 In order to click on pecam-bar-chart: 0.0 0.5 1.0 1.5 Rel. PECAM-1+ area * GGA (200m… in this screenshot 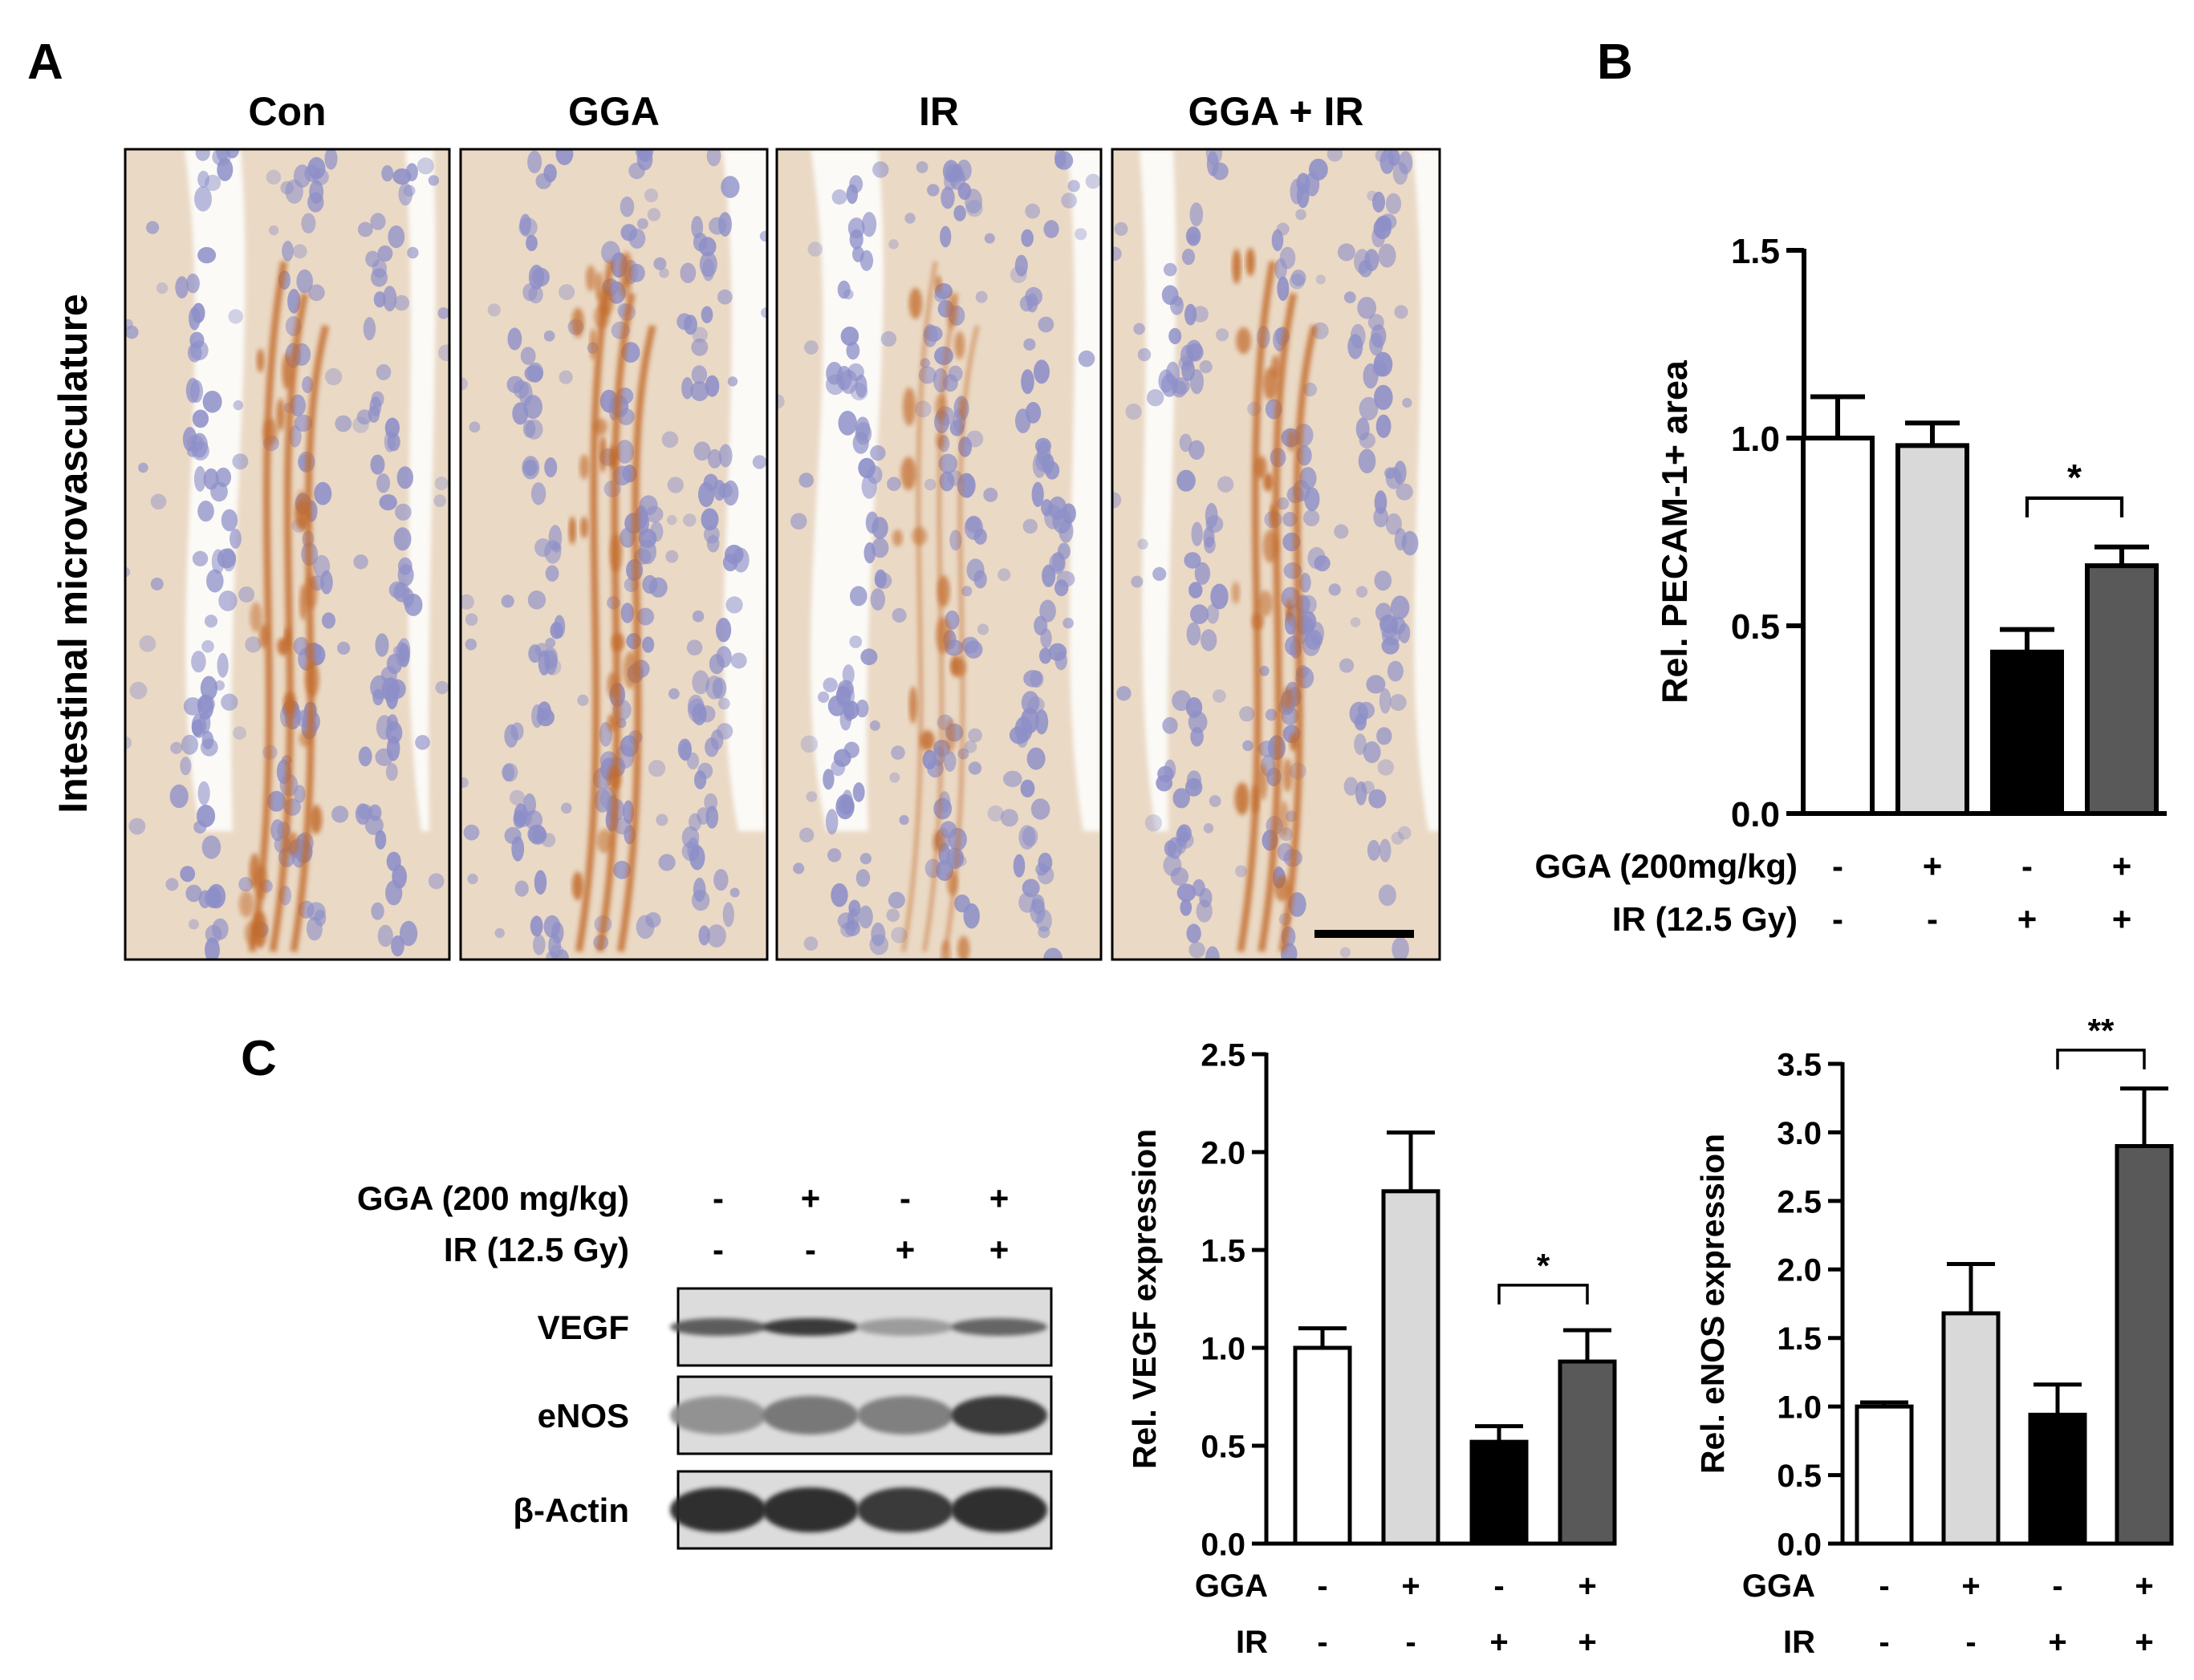, I will do `click(1851, 585)`.